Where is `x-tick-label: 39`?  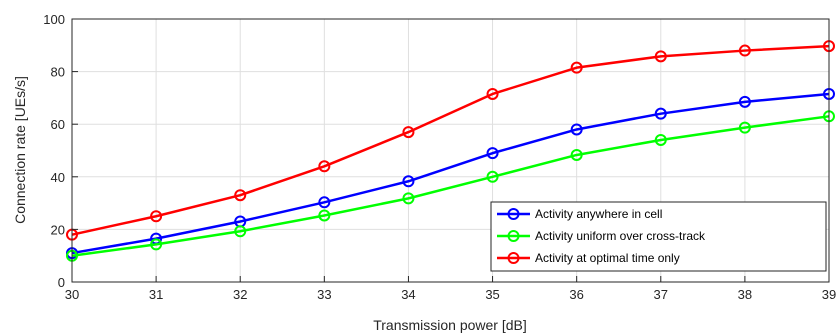
x-tick-label: 39 is located at coordinates (829, 294).